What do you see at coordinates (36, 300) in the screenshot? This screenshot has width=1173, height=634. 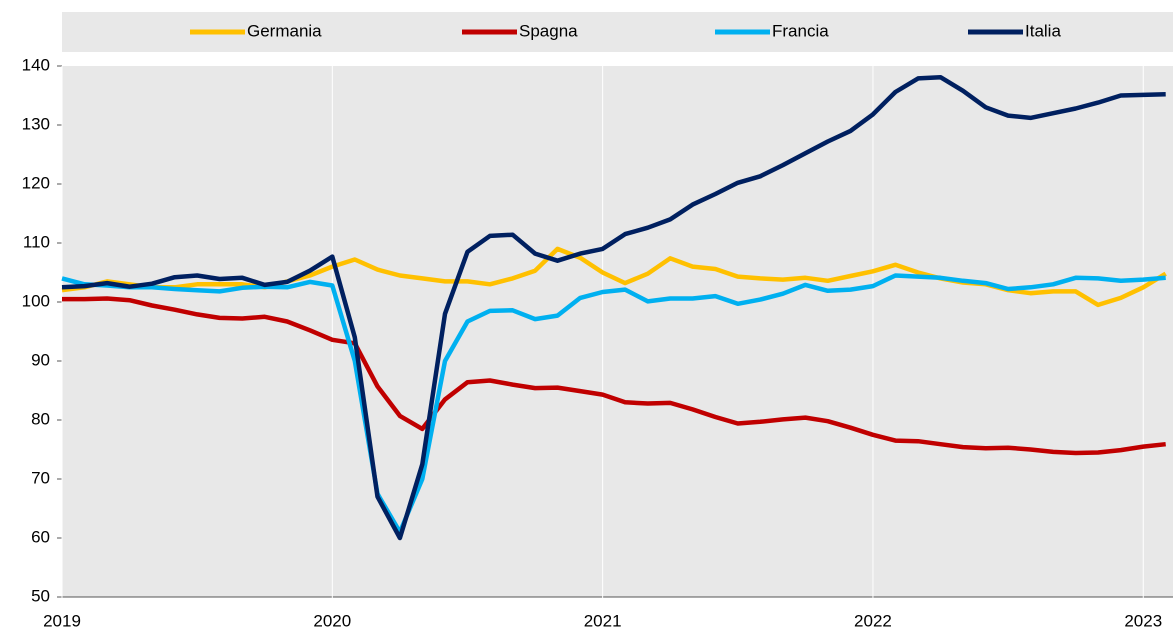 I see `y-tick-label: 100` at bounding box center [36, 300].